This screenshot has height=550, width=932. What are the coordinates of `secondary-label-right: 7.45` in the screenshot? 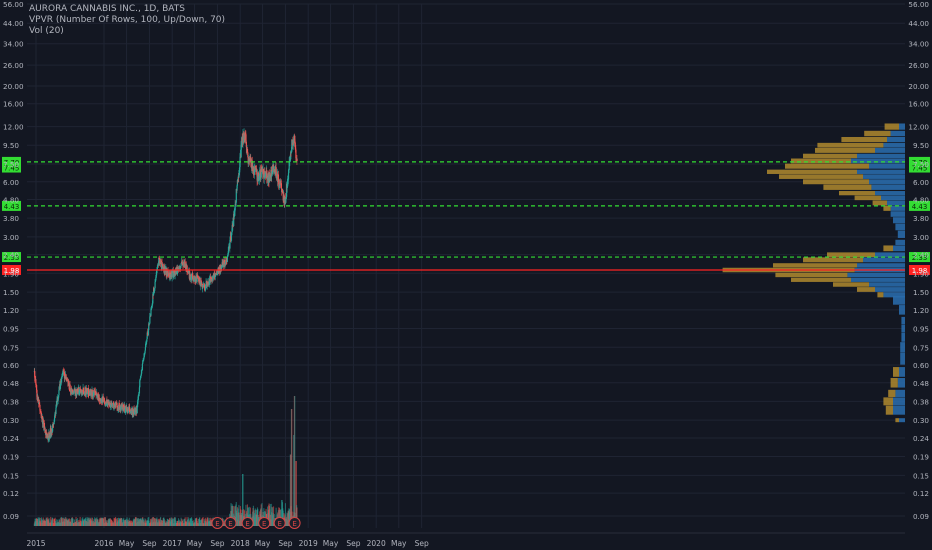 It's located at (920, 169).